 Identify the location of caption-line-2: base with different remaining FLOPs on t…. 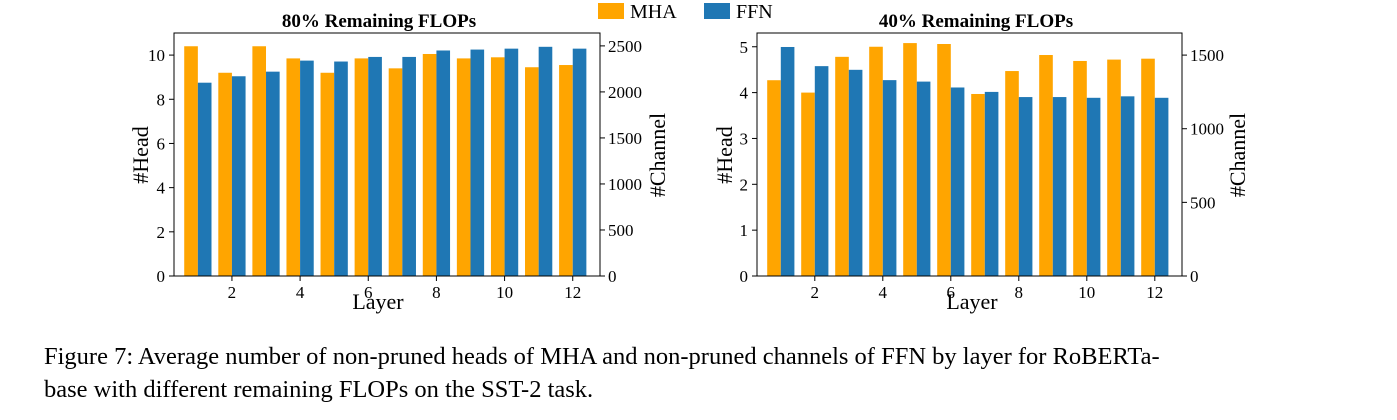
(319, 389).